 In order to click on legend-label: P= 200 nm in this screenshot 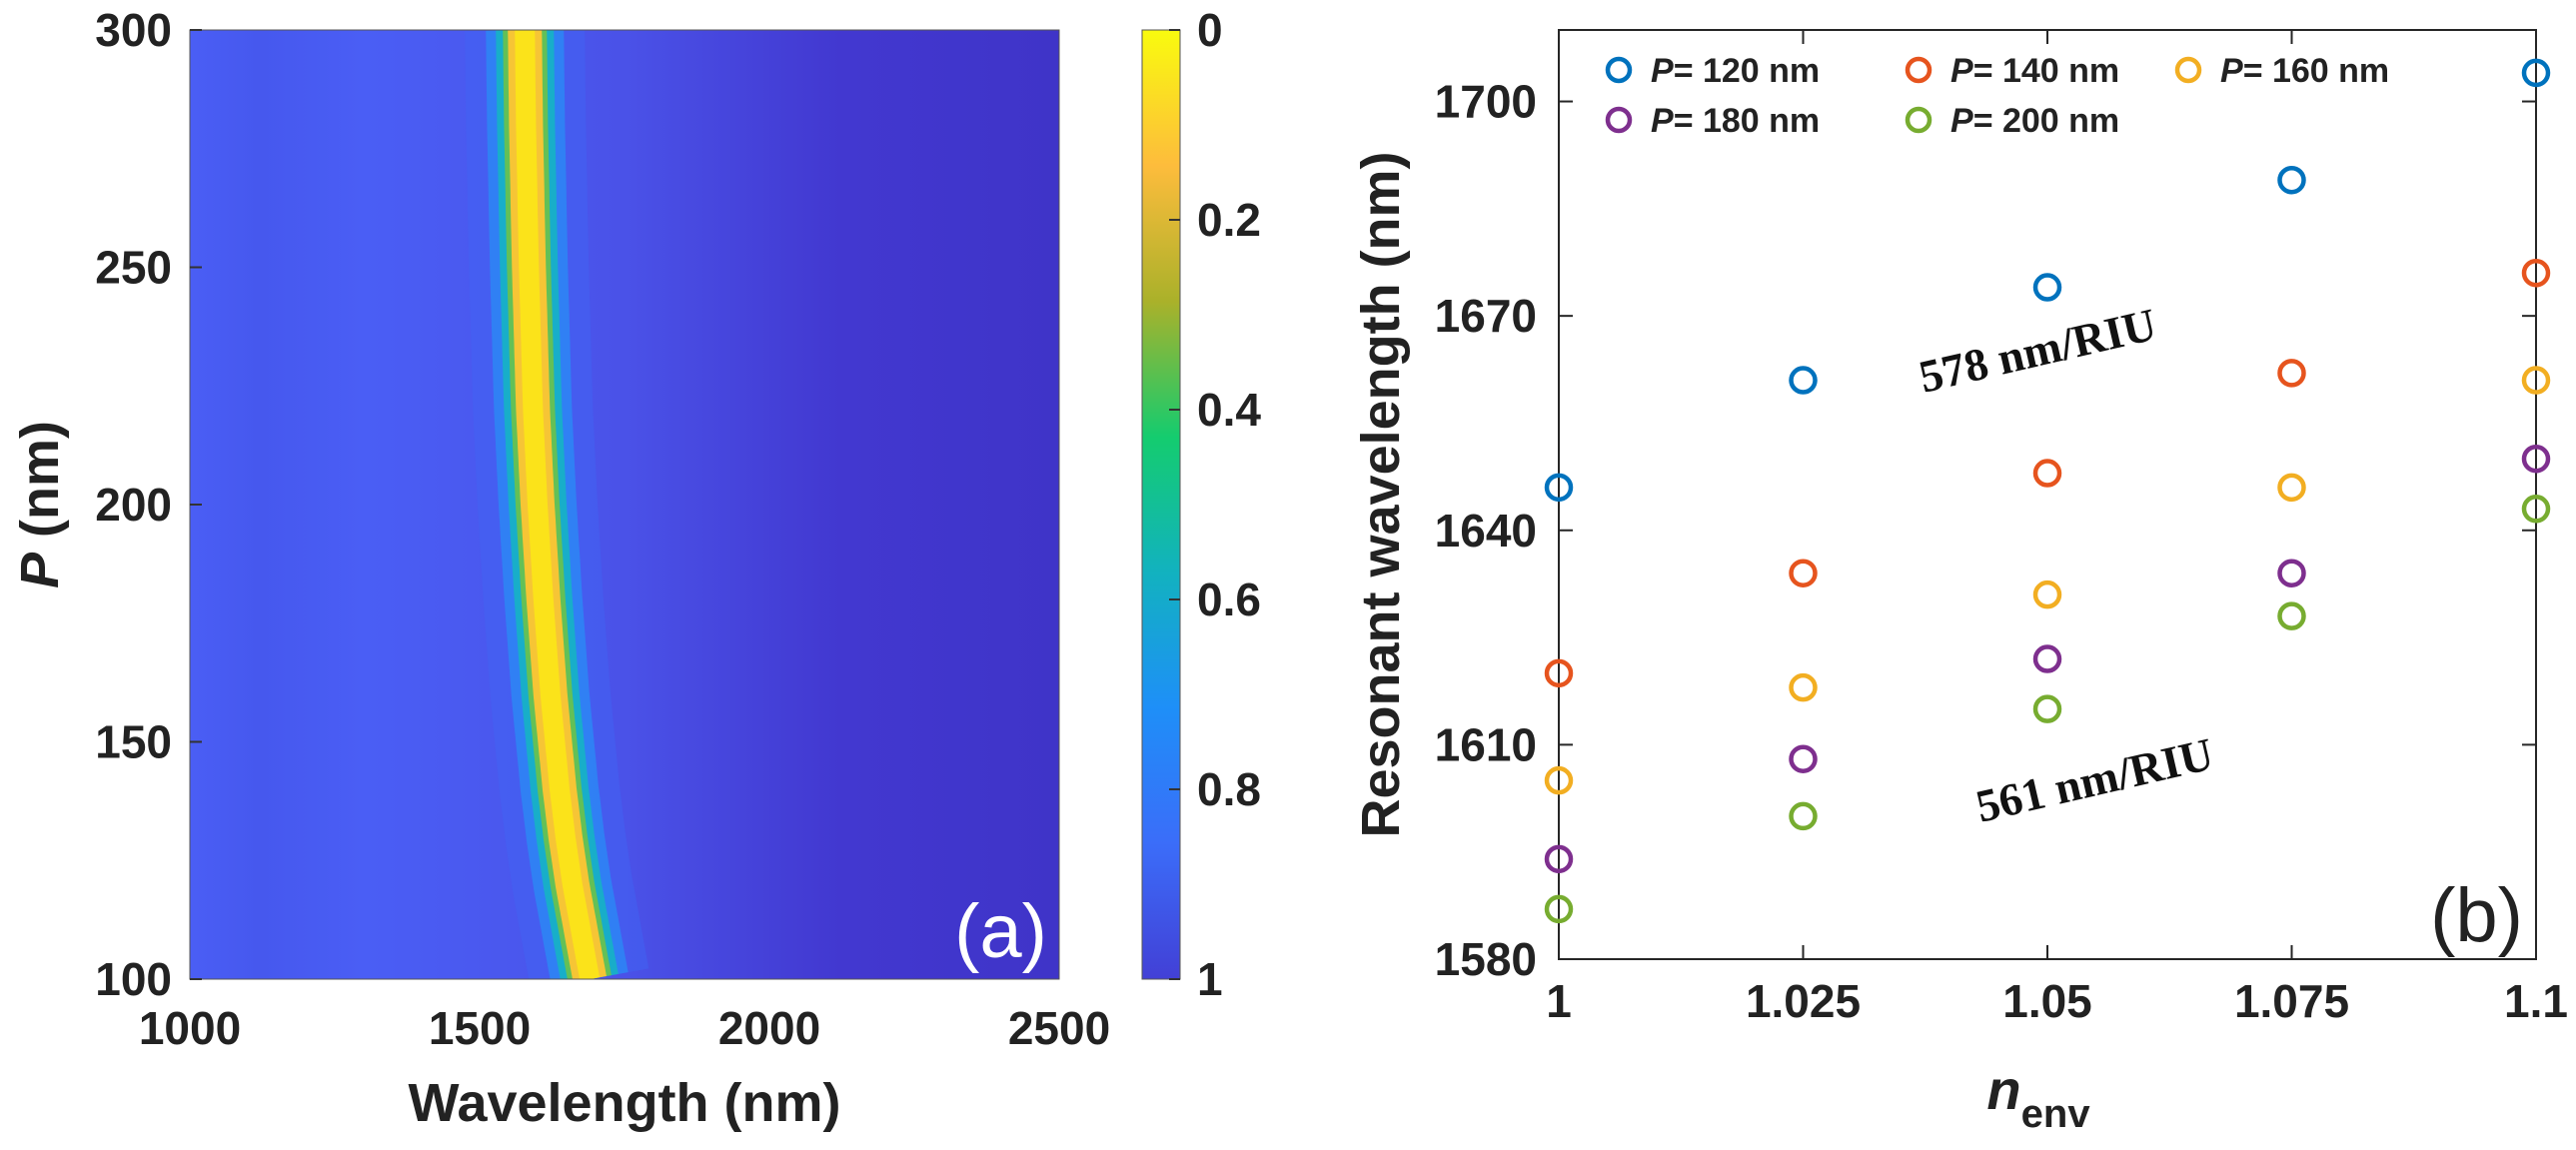, I will do `click(2034, 121)`.